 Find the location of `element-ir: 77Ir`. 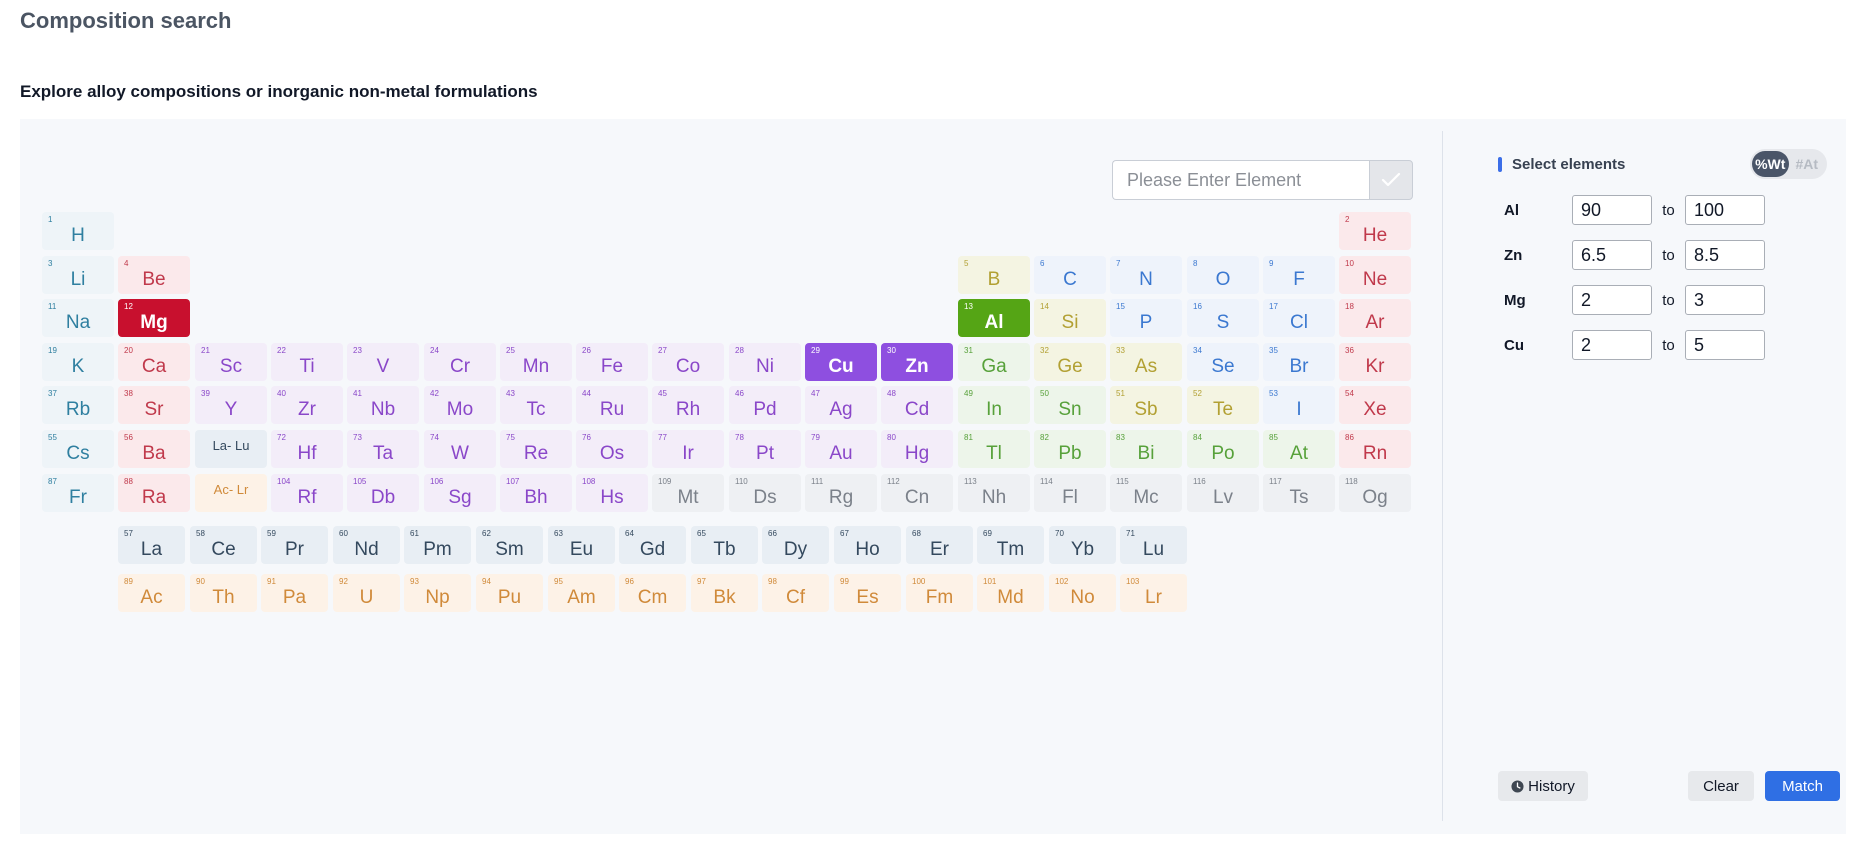

element-ir: 77Ir is located at coordinates (688, 449).